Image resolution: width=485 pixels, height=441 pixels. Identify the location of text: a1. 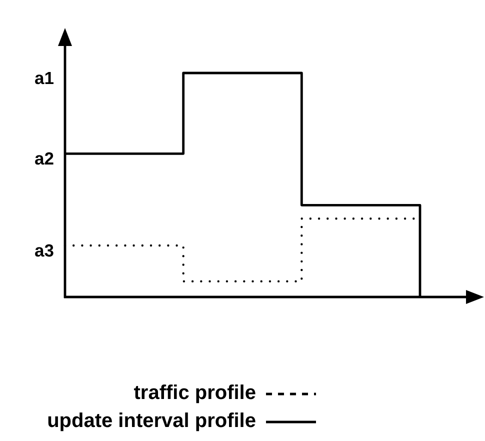
(44, 78).